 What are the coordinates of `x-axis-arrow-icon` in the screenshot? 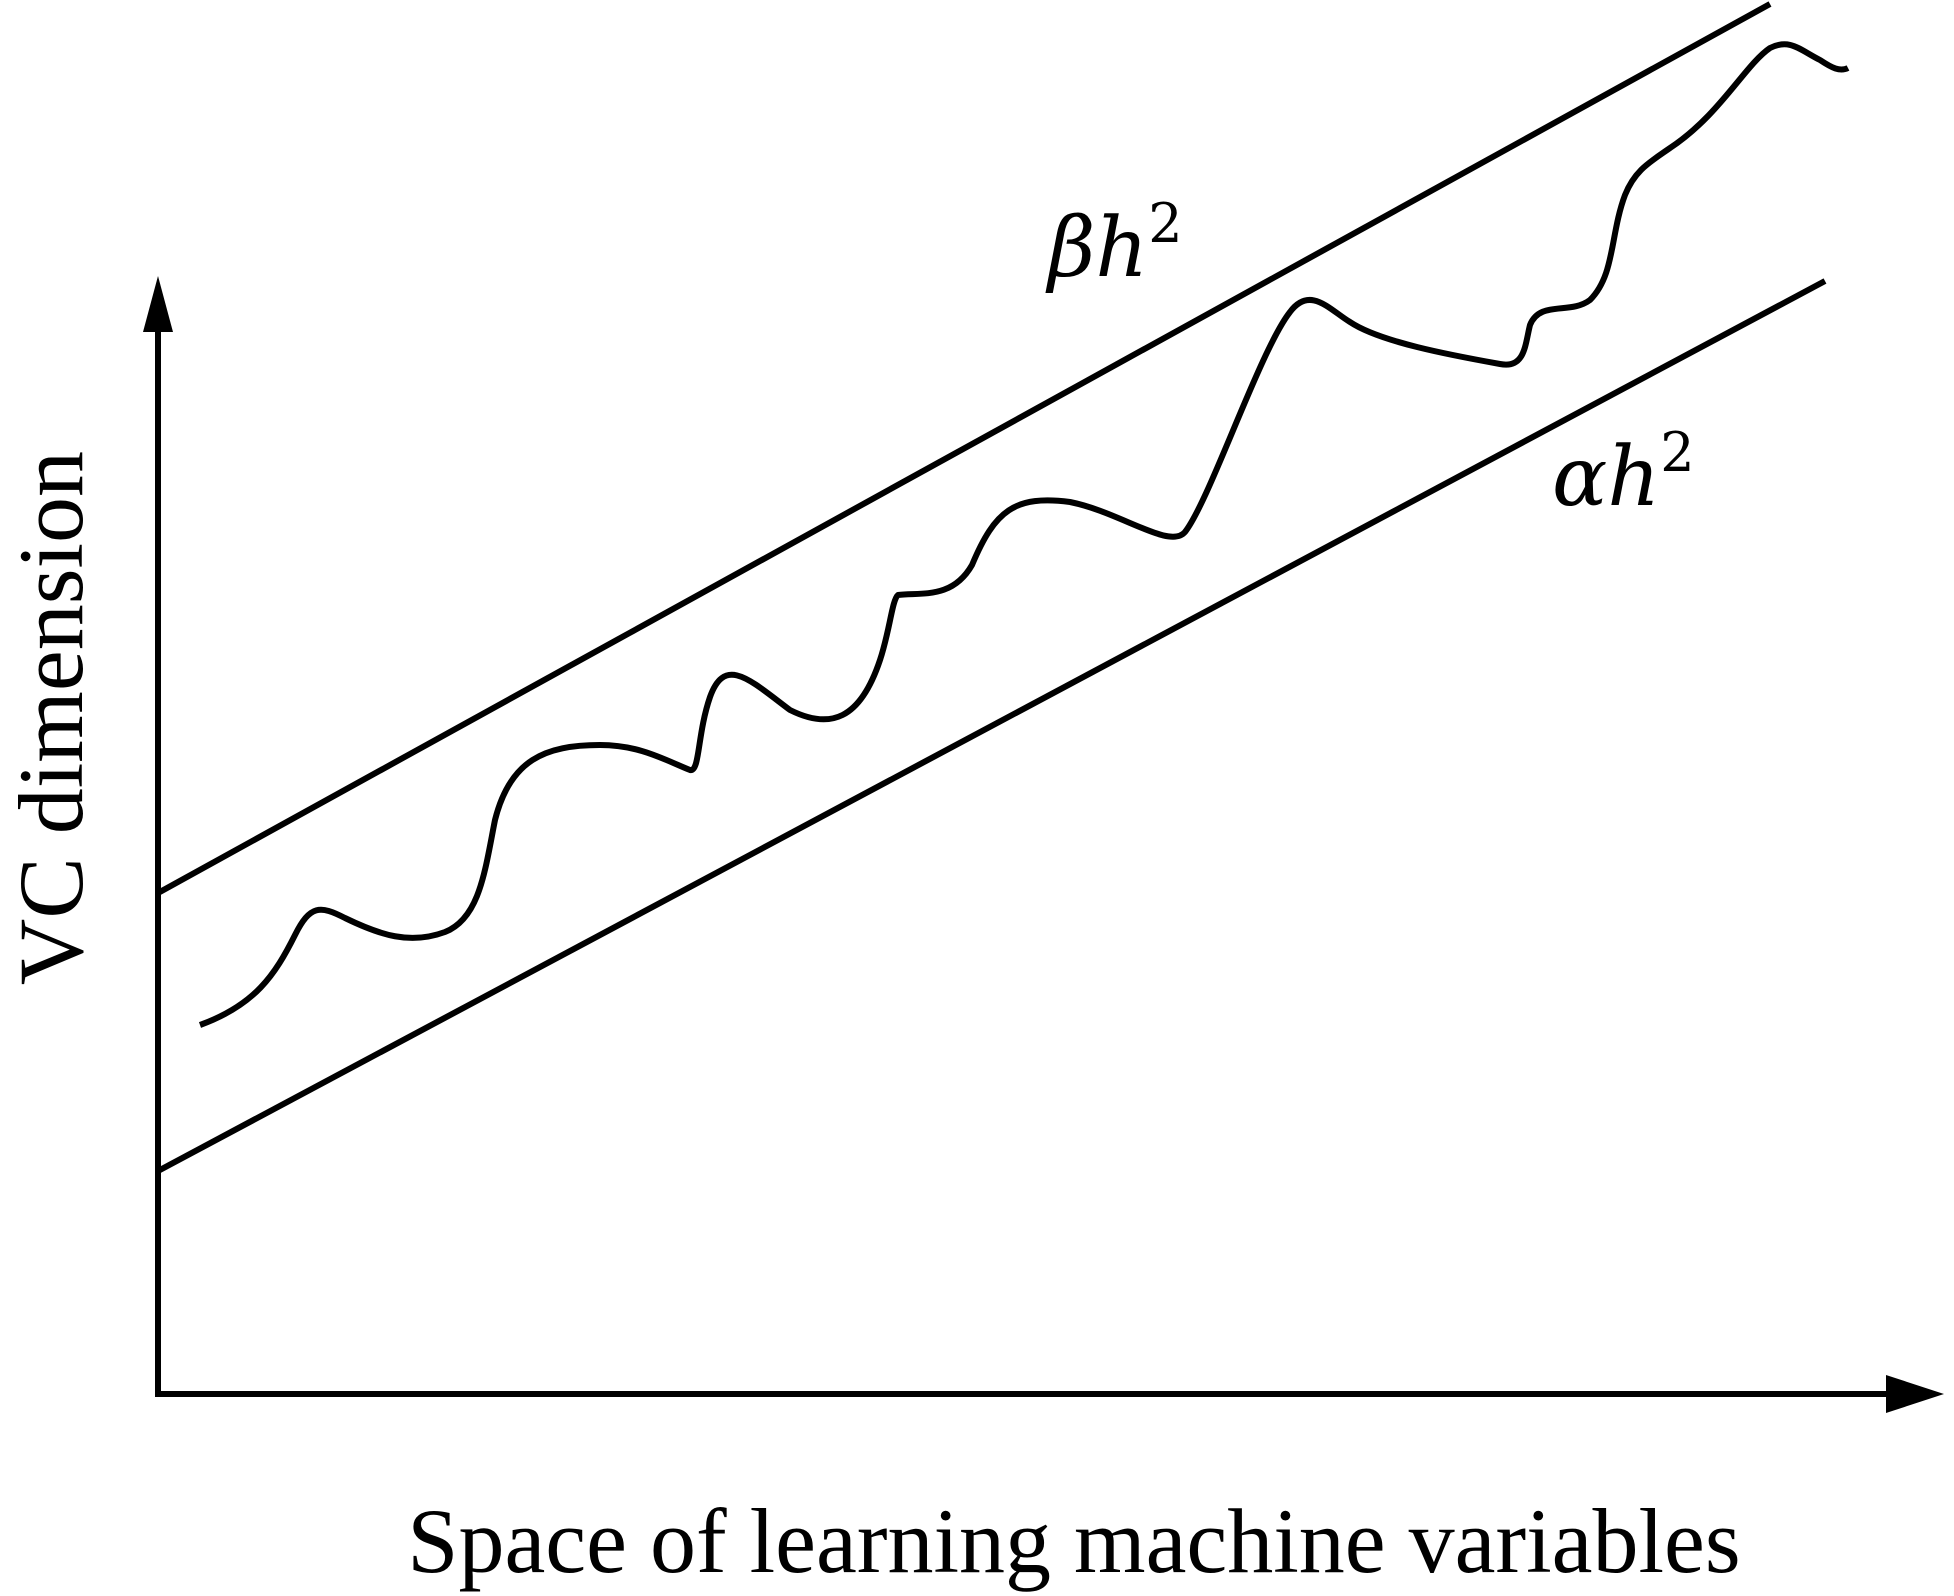 It's located at (1915, 1394).